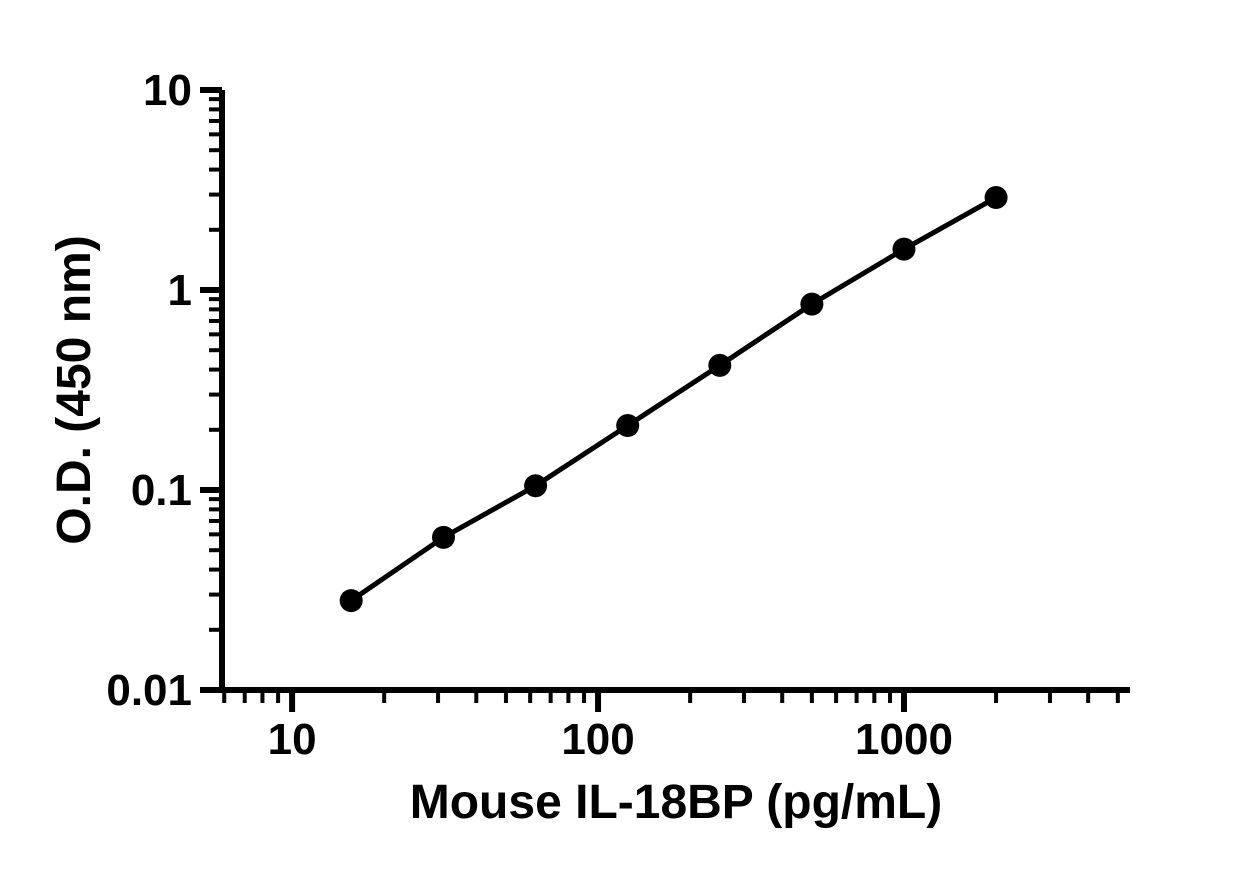 This screenshot has height=870, width=1251. I want to click on x-axis-title: Mouse IL-18BP (pg/mL), so click(676, 802).